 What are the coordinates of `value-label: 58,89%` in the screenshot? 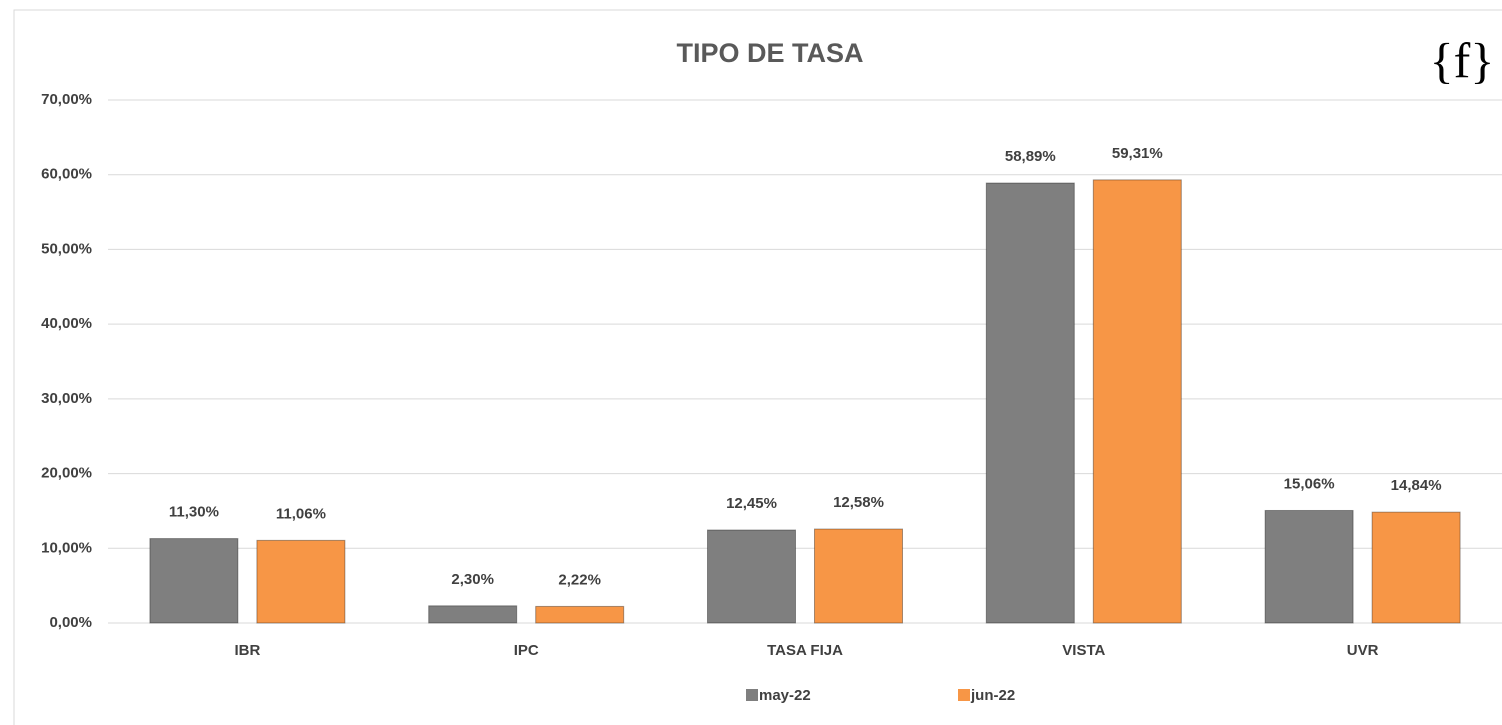 It's located at (1030, 156).